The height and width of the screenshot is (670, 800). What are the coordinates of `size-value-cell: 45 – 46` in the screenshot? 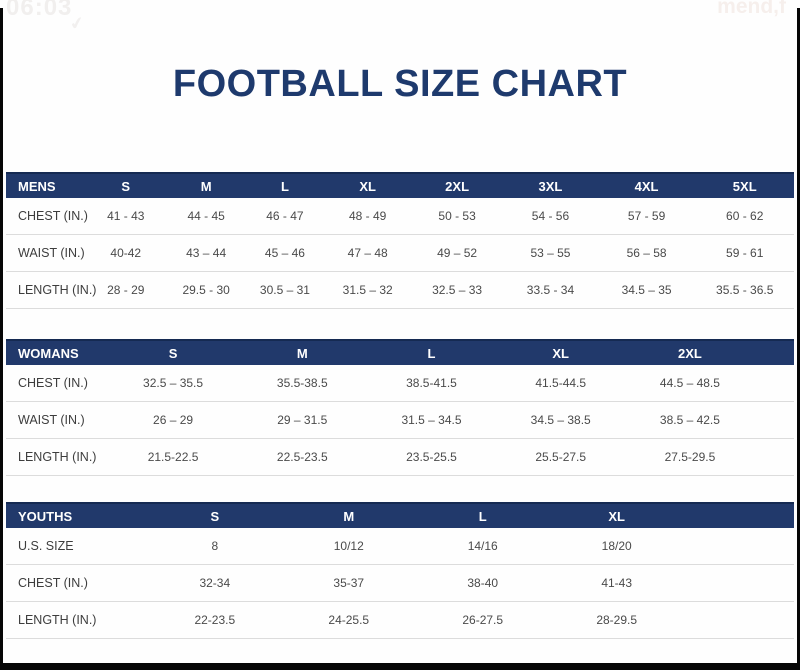 It's located at (285, 253).